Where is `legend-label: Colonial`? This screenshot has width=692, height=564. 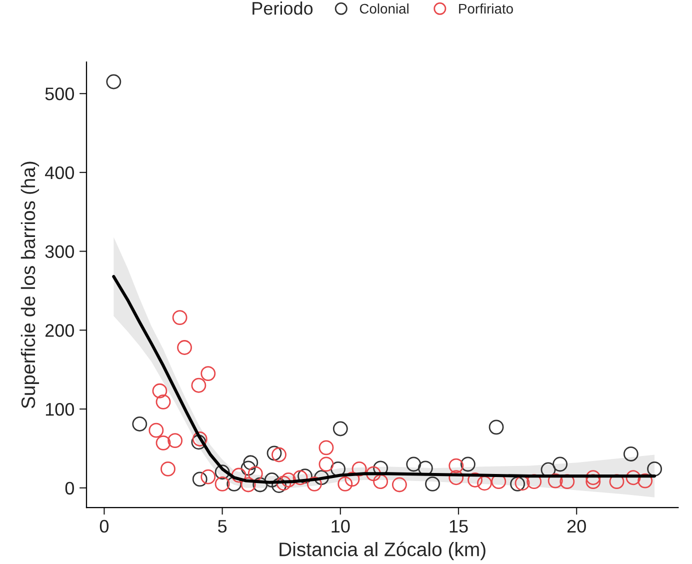
legend-label: Colonial is located at coordinates (384, 8).